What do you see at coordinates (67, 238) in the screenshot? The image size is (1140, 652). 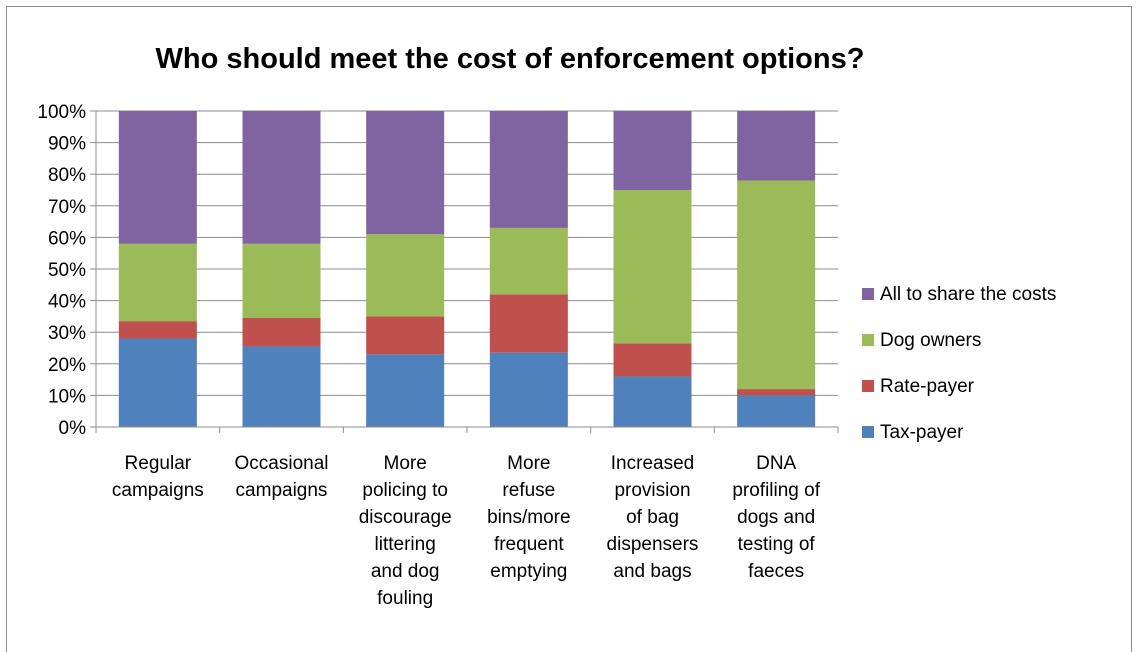 I see `y-tick-label: 60%` at bounding box center [67, 238].